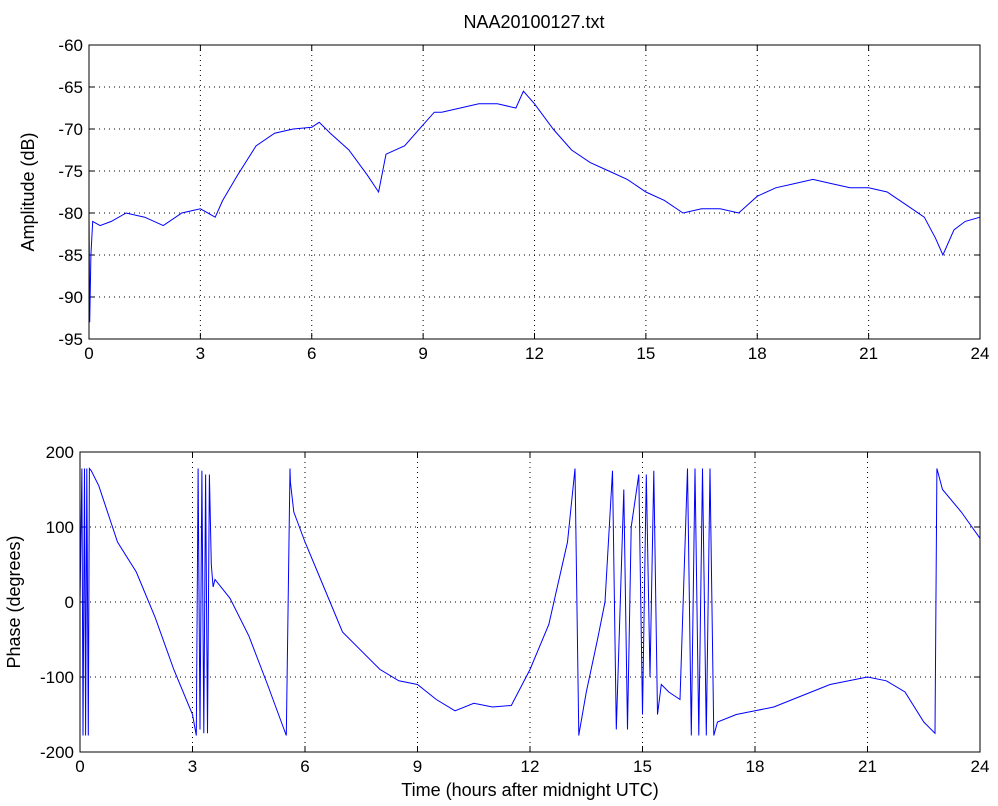 This screenshot has height=806, width=998. I want to click on amplitude-x-tick-label: 18, so click(757, 353).